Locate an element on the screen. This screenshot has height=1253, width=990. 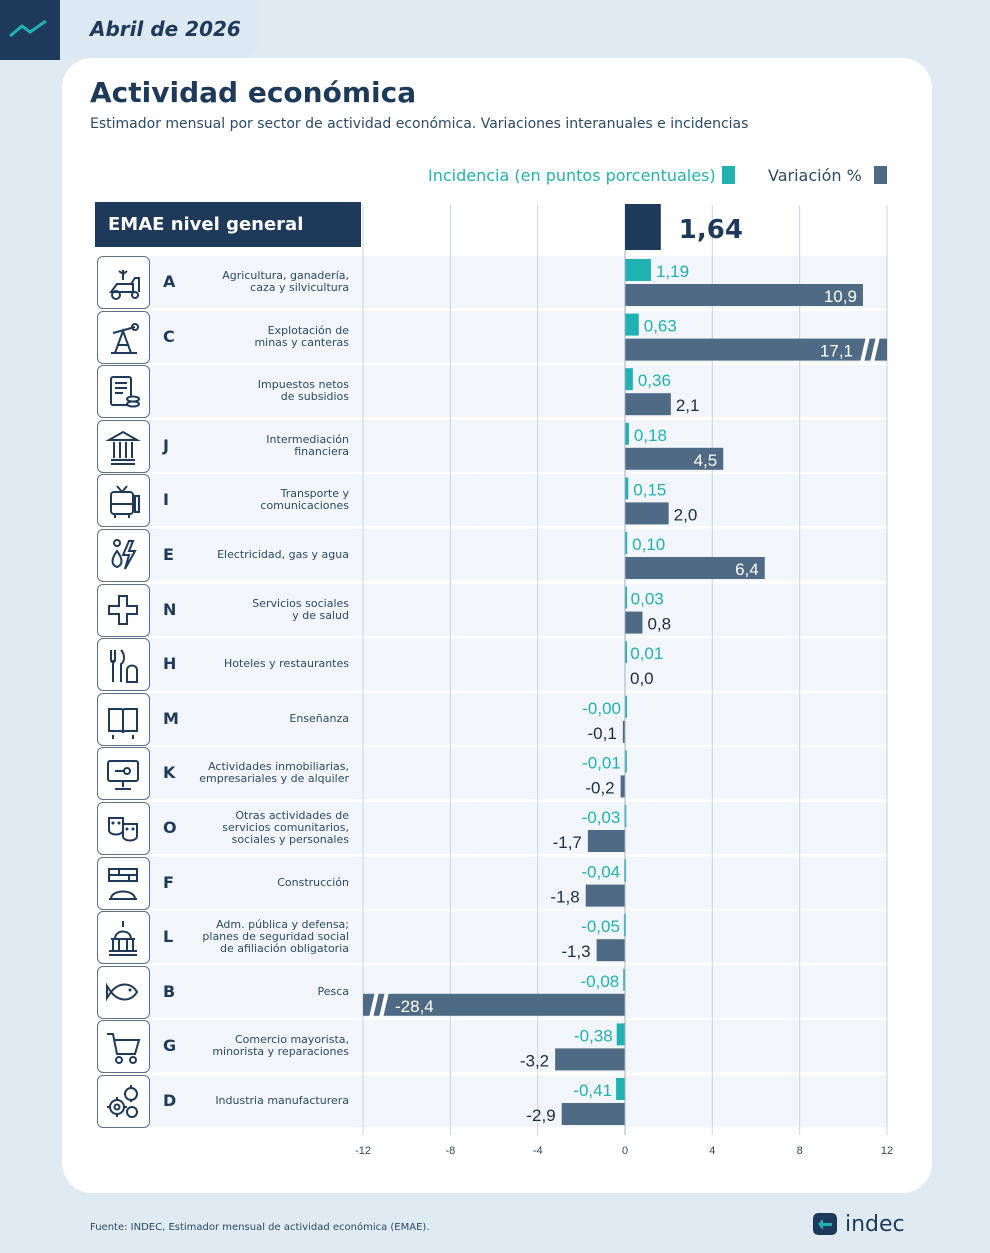
incidence-label: 0,01 is located at coordinates (646, 653).